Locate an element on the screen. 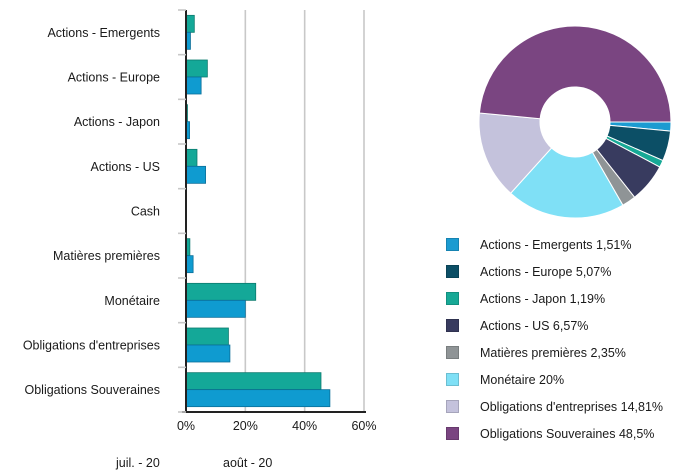 The width and height of the screenshot is (675, 474). donut-slices is located at coordinates (575, 122).